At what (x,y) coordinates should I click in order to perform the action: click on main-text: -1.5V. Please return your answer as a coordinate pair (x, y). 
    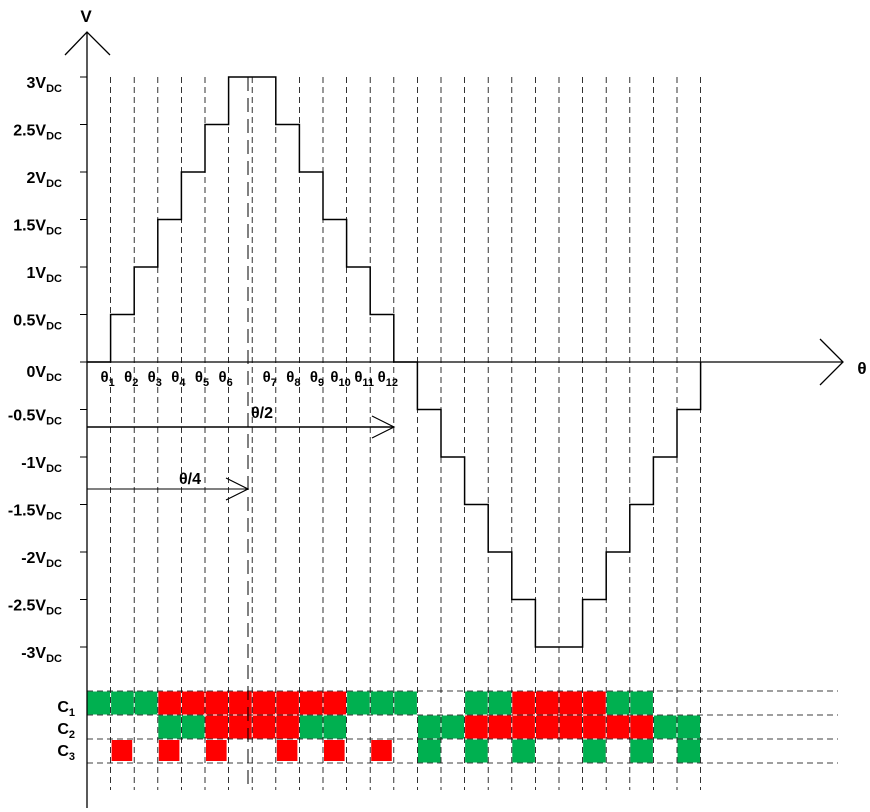
    Looking at the image, I should click on (27, 511).